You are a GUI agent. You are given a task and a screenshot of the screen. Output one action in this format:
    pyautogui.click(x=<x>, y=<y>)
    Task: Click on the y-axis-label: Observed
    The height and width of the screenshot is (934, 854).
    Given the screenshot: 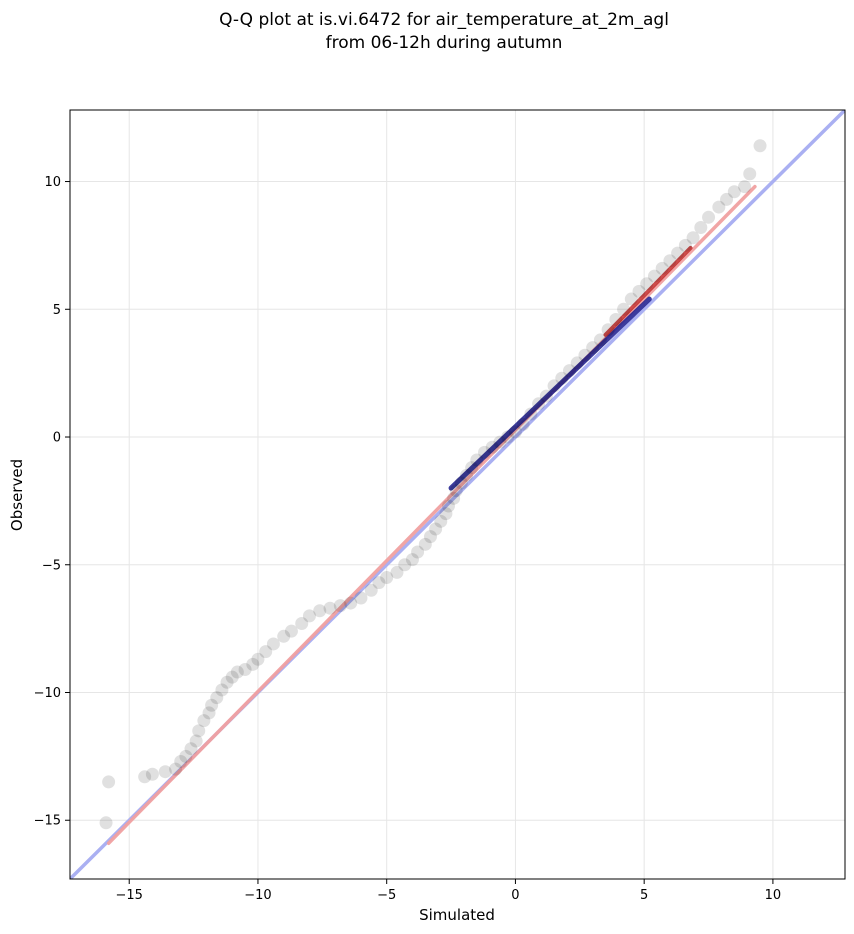 What is the action you would take?
    pyautogui.click(x=17, y=495)
    